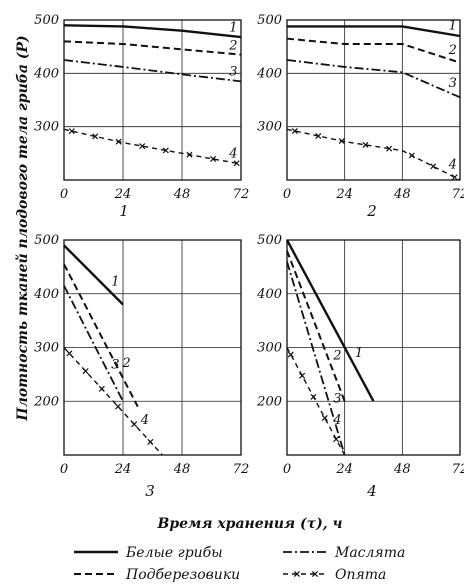  I want to click on legend-label: Белые грибы, so click(174, 553).